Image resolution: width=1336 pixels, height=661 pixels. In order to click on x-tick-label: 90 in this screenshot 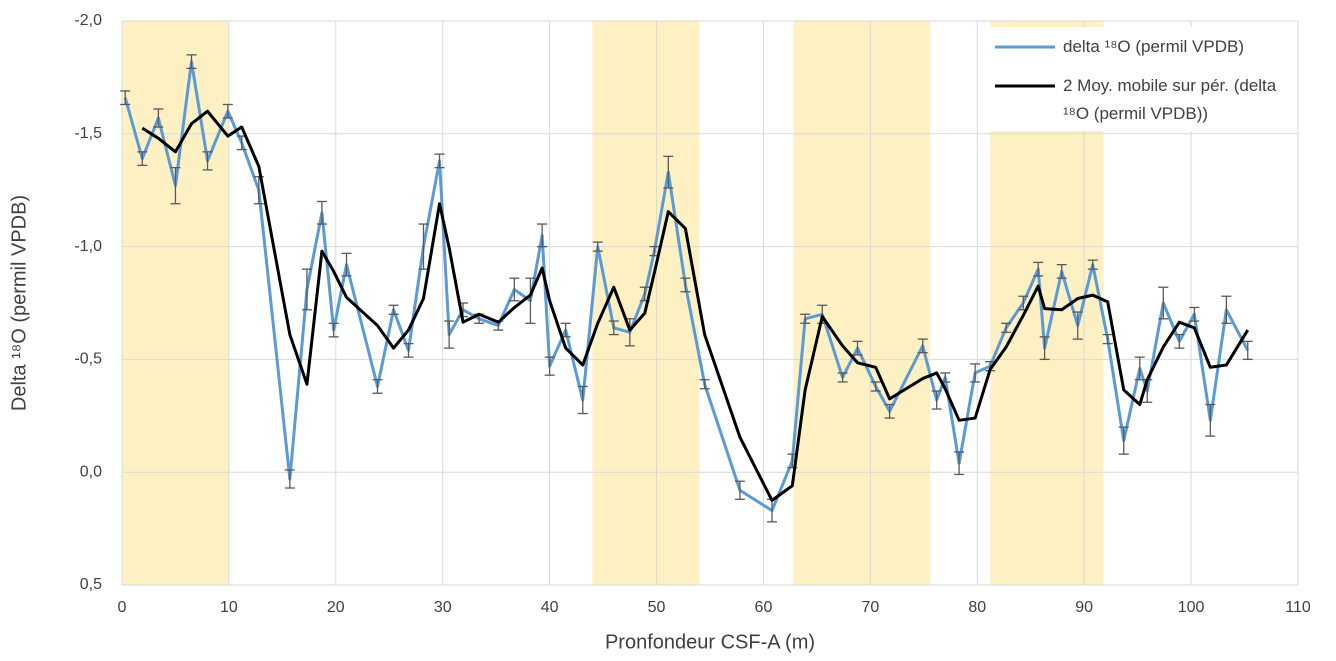, I will do `click(1084, 607)`.